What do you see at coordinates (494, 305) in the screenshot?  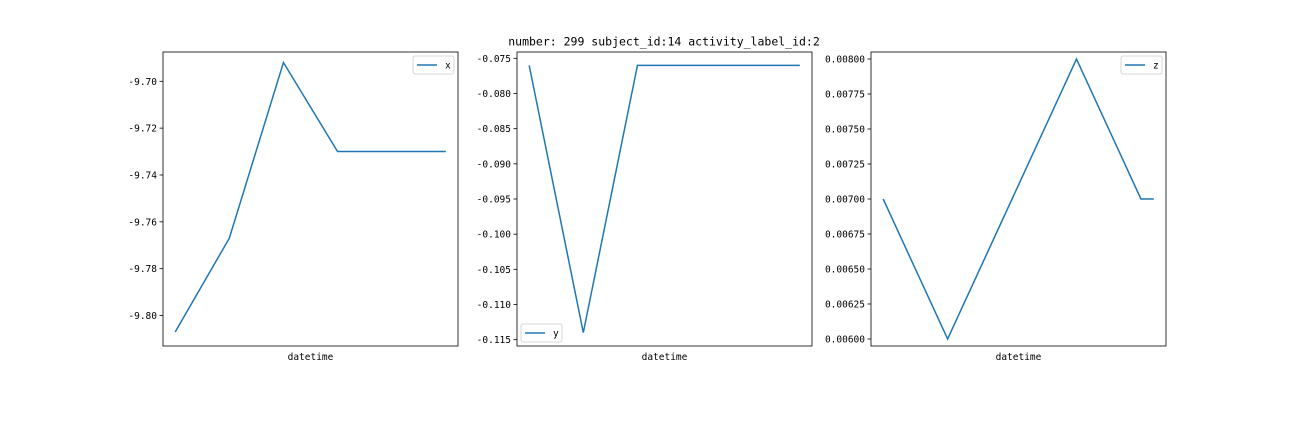 I see `y-tick-label: -0.110` at bounding box center [494, 305].